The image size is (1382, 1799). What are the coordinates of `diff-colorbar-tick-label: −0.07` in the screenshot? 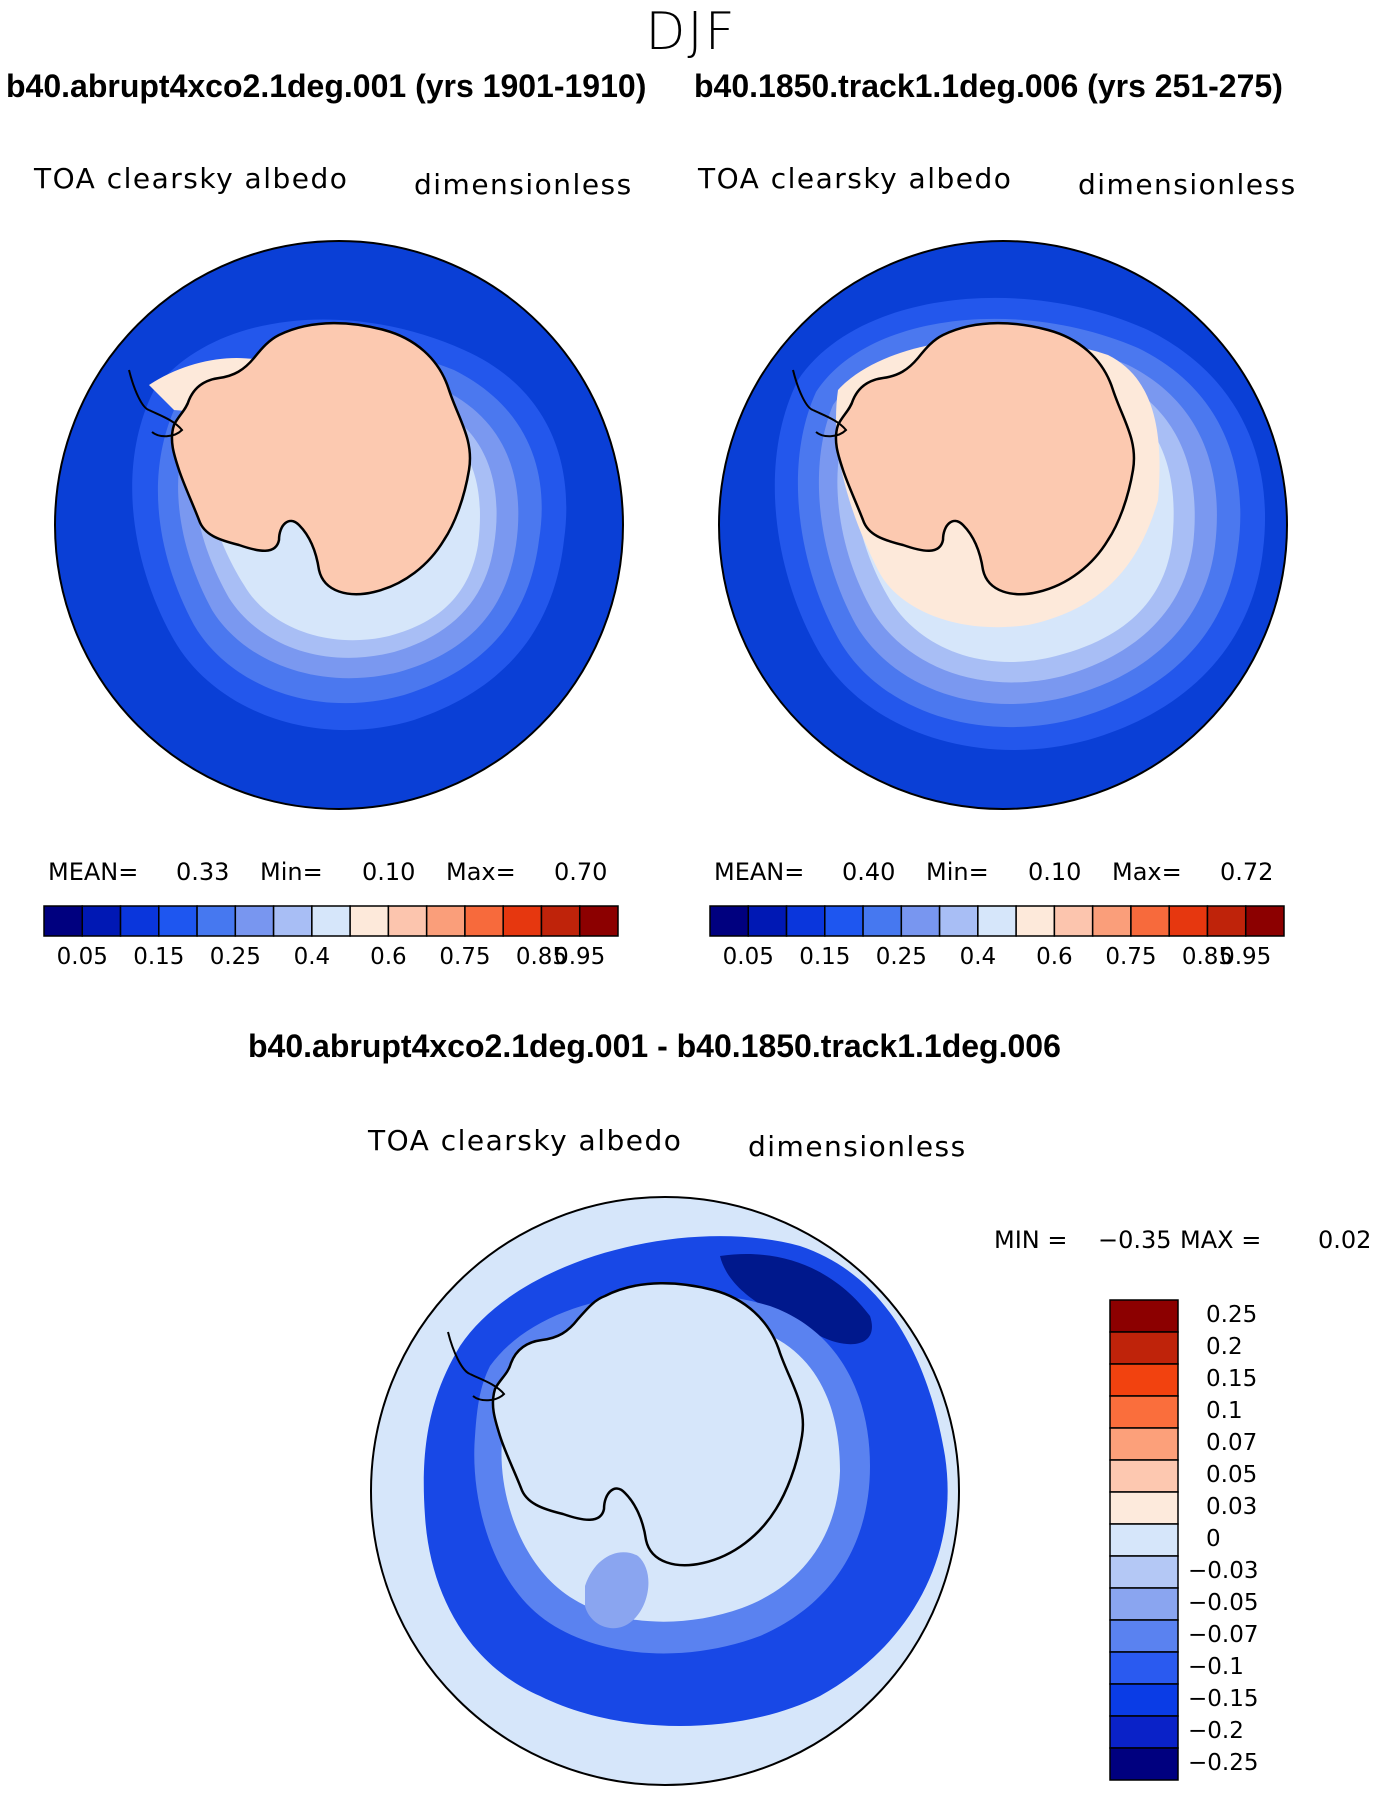 It's located at (1223, 1635).